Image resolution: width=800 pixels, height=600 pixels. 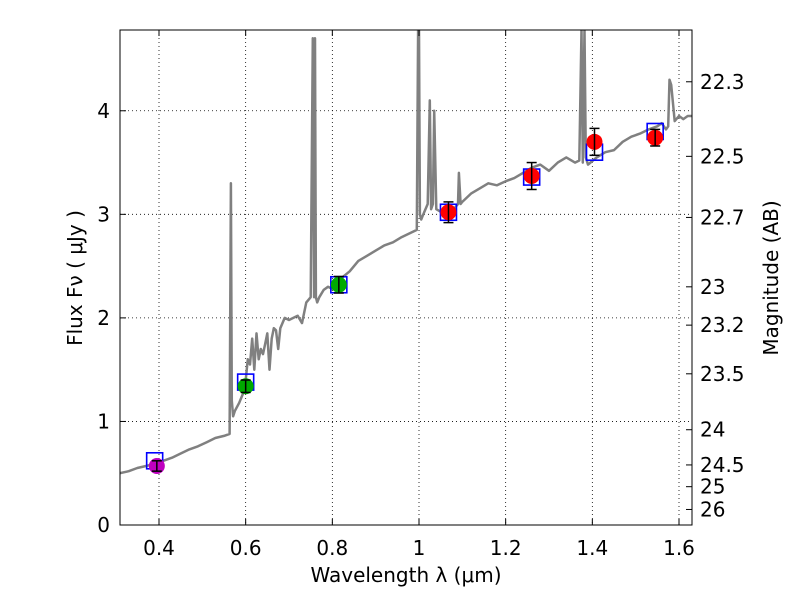 What do you see at coordinates (103, 421) in the screenshot?
I see `y-tick-label: 1` at bounding box center [103, 421].